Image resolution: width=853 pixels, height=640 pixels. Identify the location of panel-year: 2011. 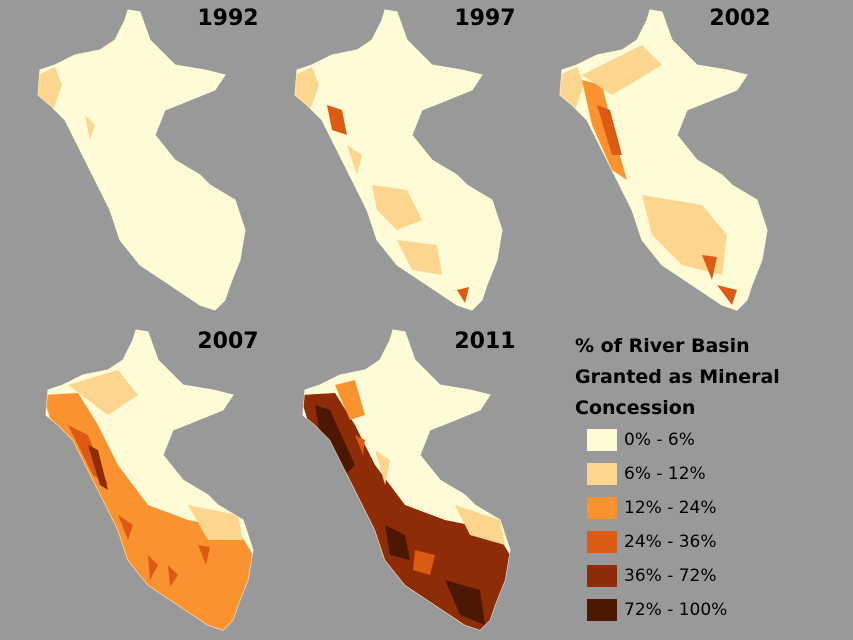
(484, 341).